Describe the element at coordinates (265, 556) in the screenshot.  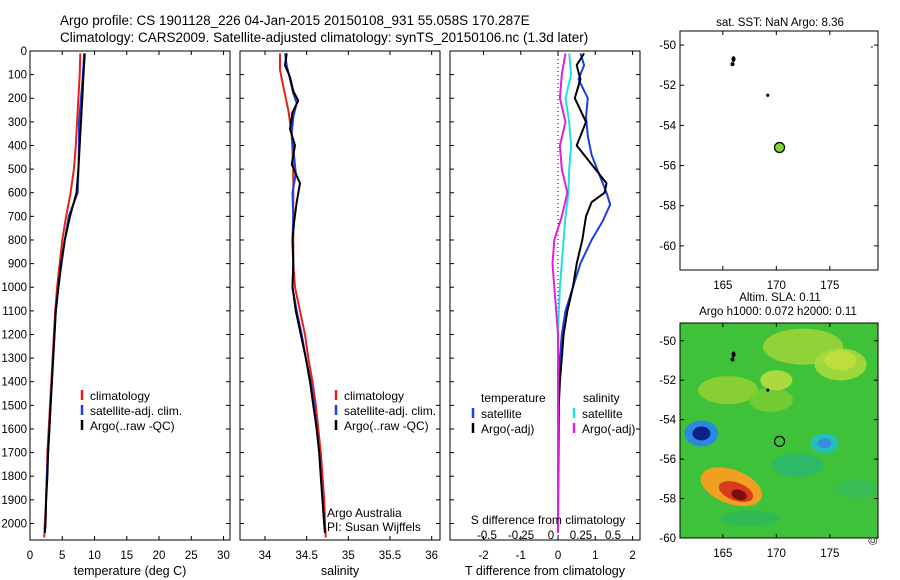
I see `x-tick-label: 34` at that location.